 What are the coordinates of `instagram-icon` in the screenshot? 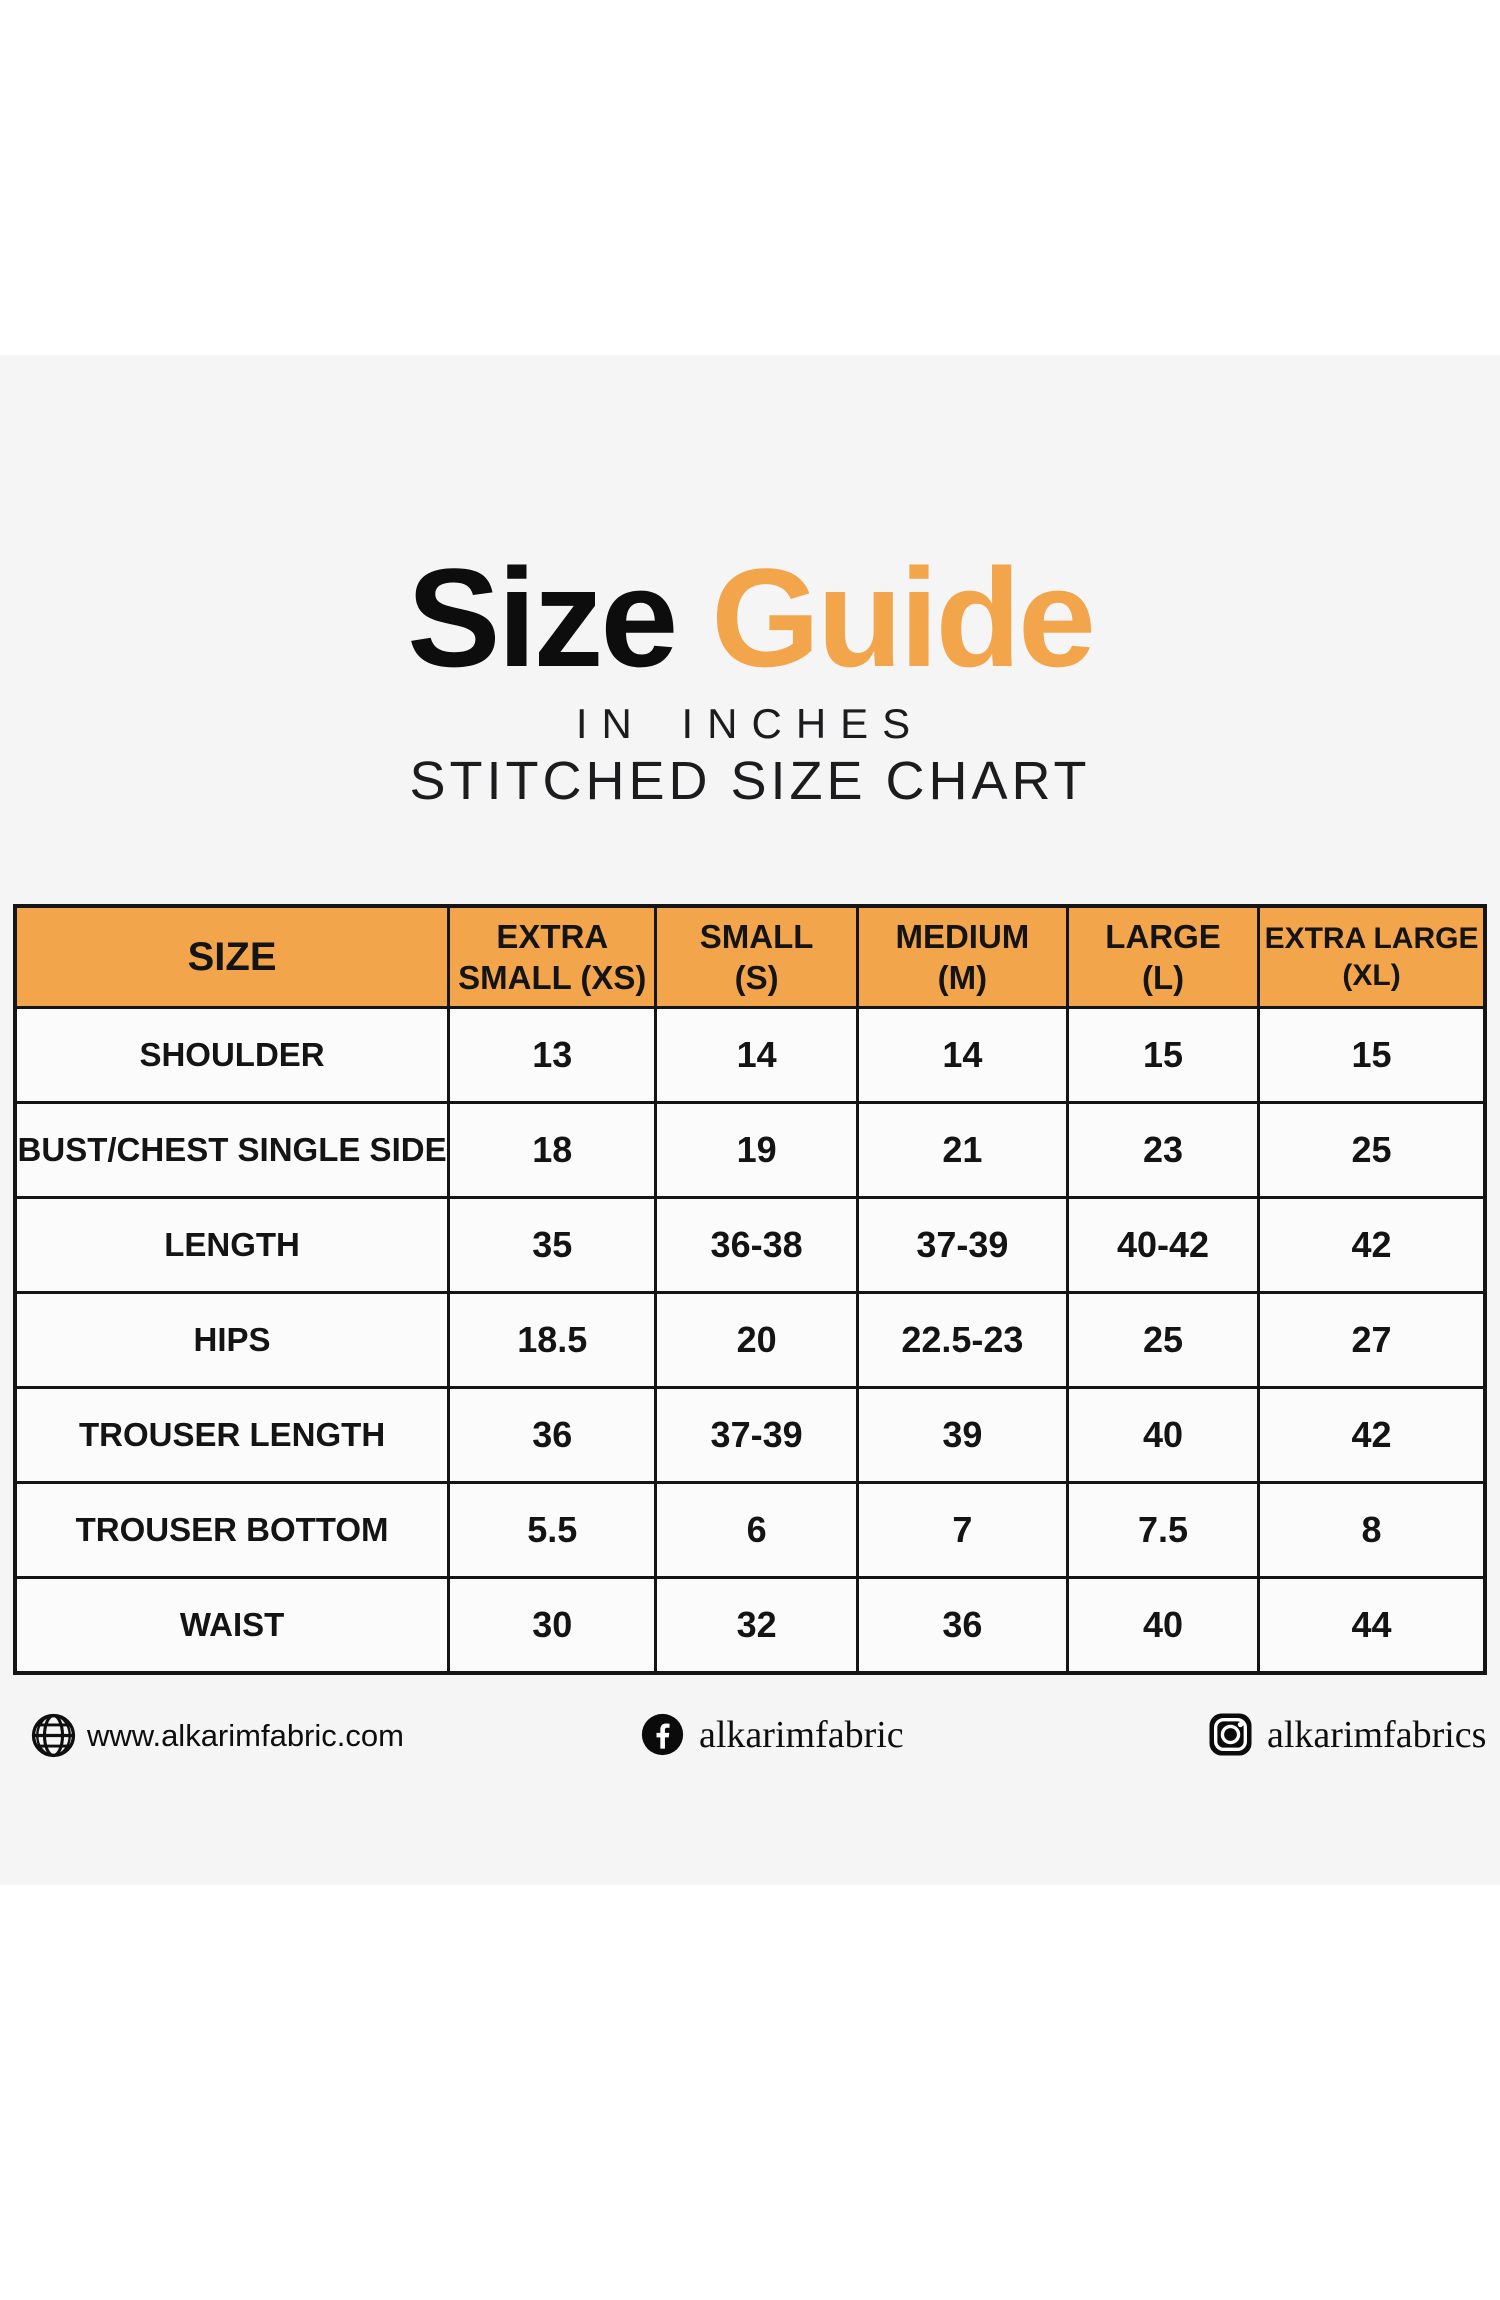 It's located at (1230, 1734).